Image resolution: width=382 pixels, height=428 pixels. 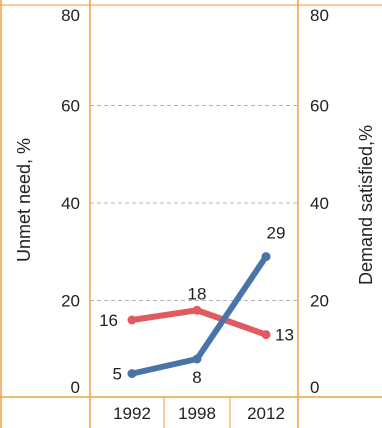 What do you see at coordinates (319, 15) in the screenshot?
I see `y-tick-right: 80` at bounding box center [319, 15].